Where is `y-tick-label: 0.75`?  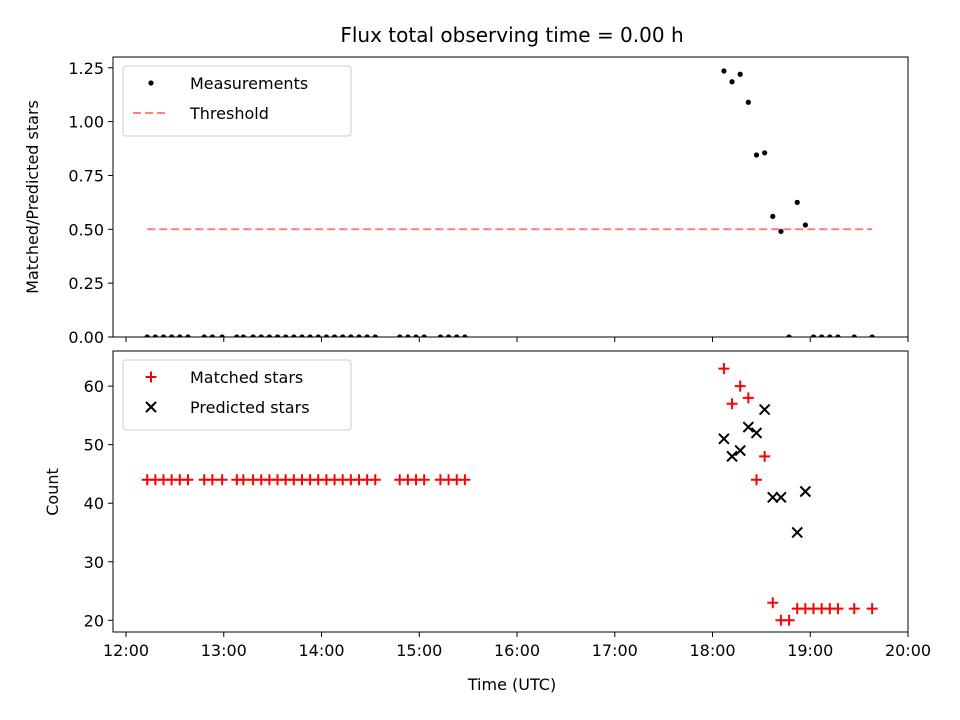 y-tick-label: 0.75 is located at coordinates (86, 175).